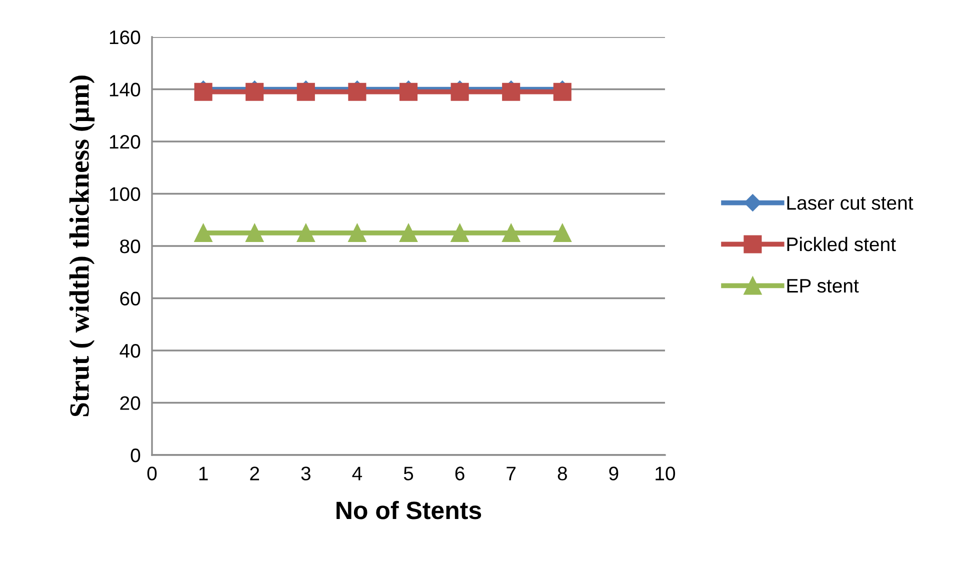  I want to click on legend-label: Laser cut stent, so click(850, 203).